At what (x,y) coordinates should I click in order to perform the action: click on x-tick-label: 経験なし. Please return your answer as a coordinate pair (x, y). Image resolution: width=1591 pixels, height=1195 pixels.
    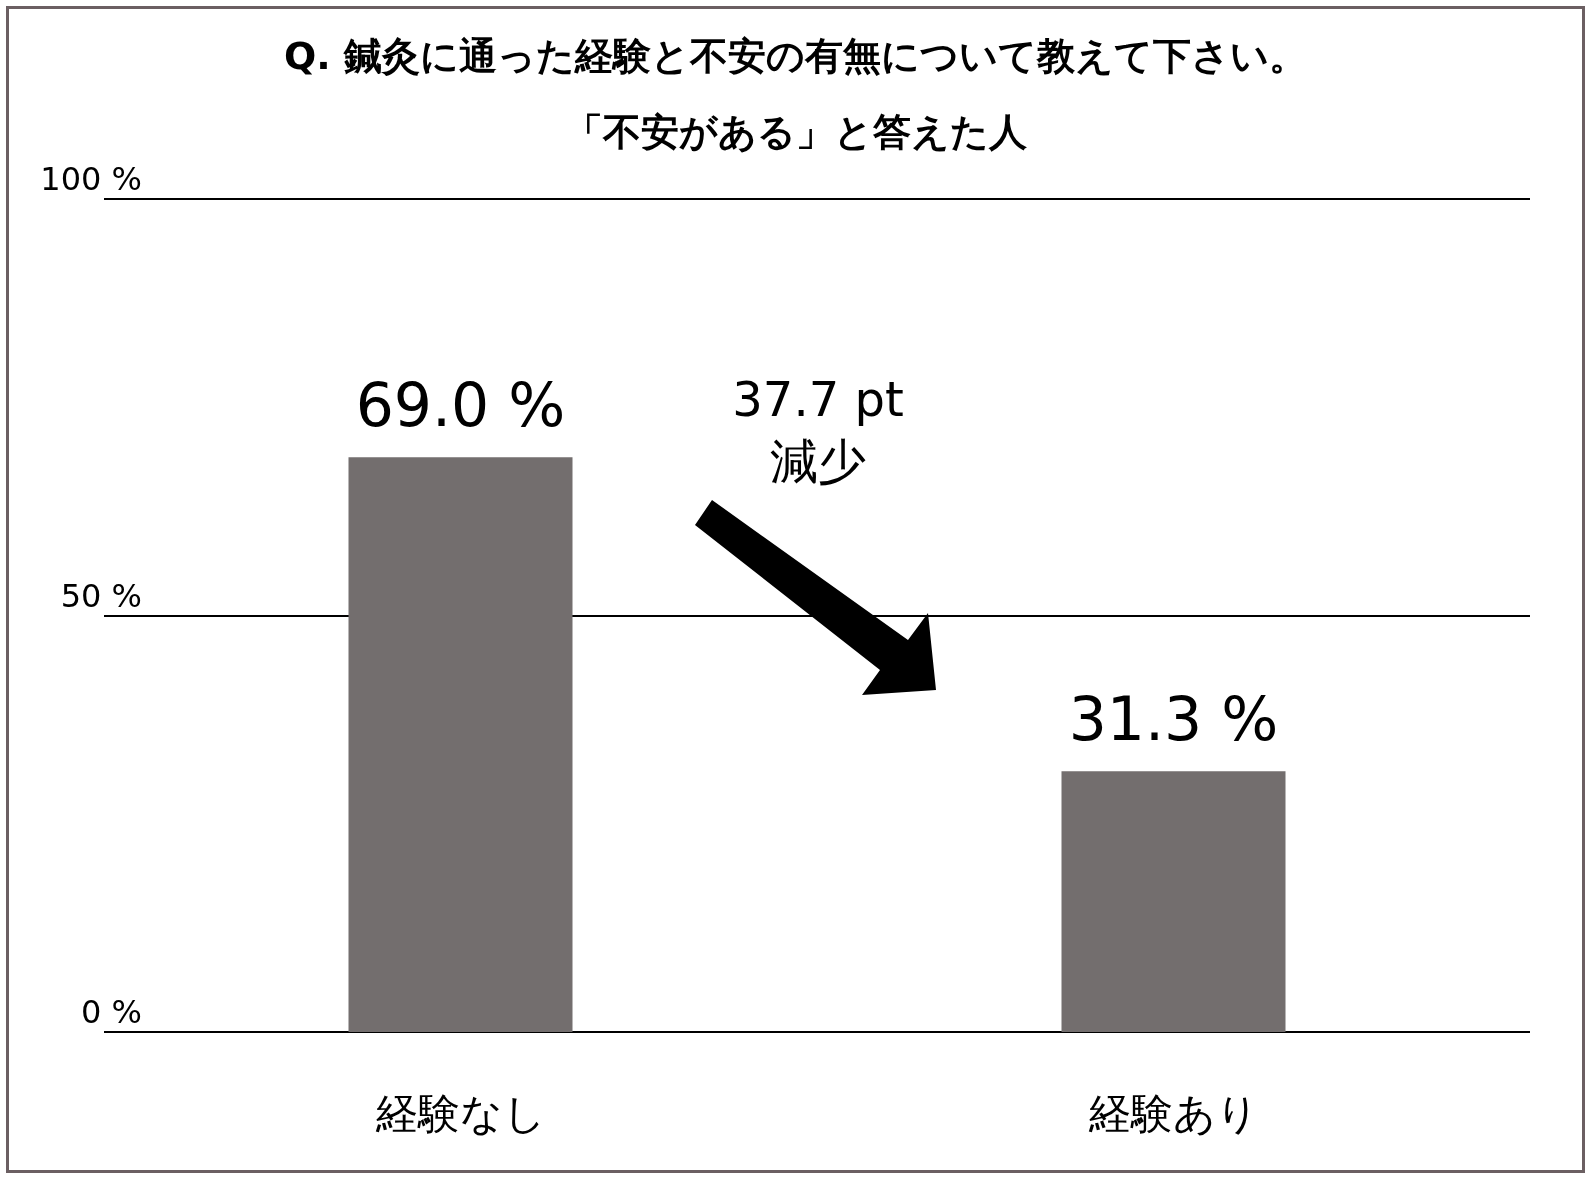
    Looking at the image, I should click on (460, 1113).